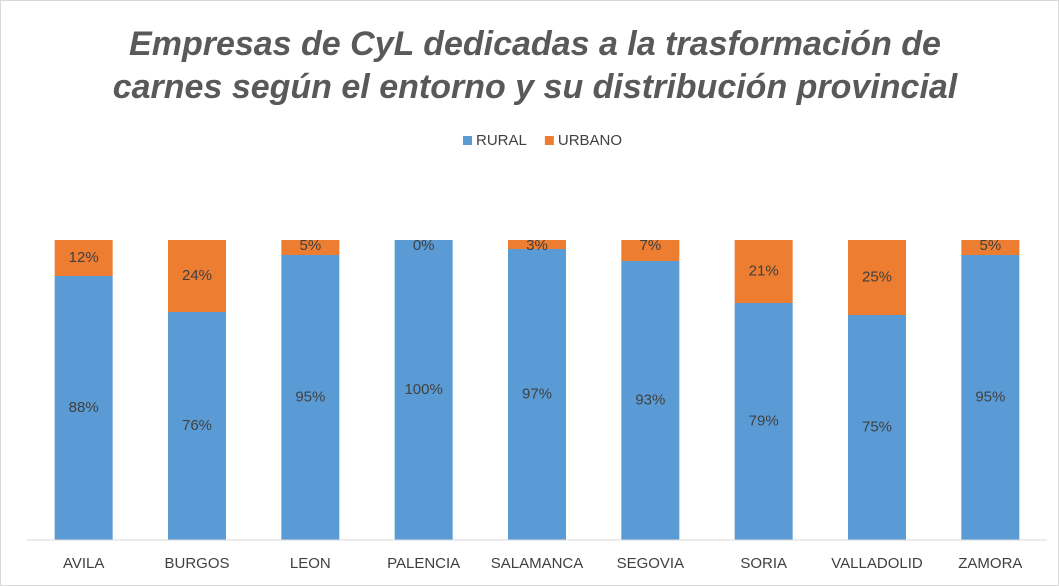 Image resolution: width=1059 pixels, height=586 pixels. I want to click on data-label: 3%, so click(537, 245).